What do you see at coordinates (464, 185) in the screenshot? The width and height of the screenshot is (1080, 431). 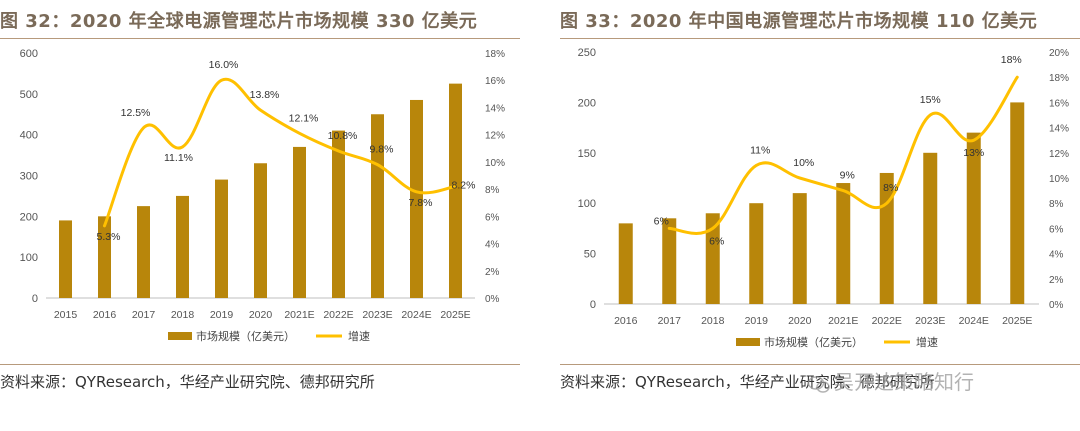 I see `data-label: 8.2%` at bounding box center [464, 185].